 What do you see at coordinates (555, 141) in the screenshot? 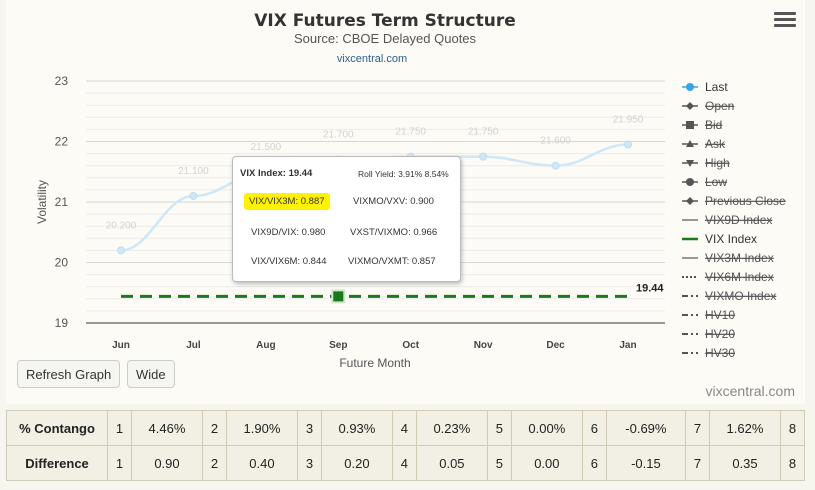
I see `last-series-data-label: 21.600` at bounding box center [555, 141].